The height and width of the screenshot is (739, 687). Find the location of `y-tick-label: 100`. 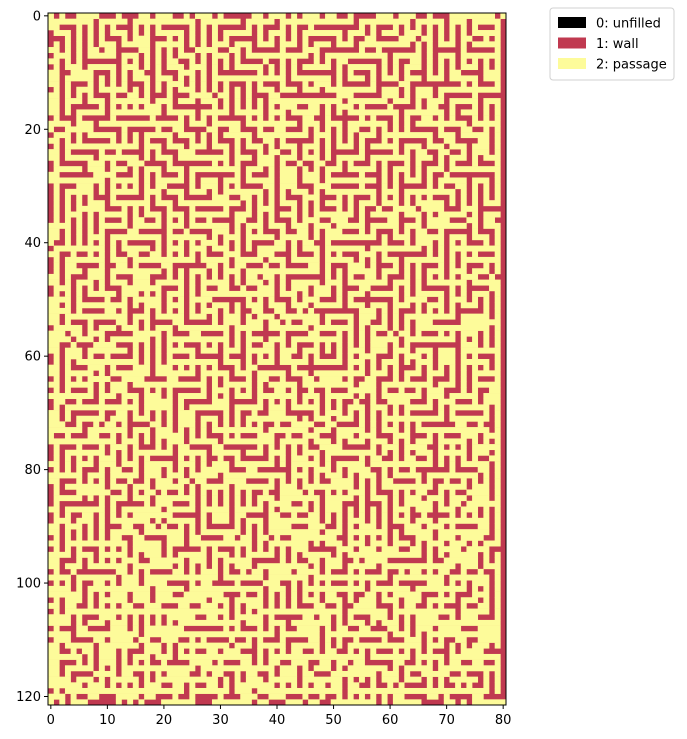

y-tick-label: 100 is located at coordinates (28, 584).